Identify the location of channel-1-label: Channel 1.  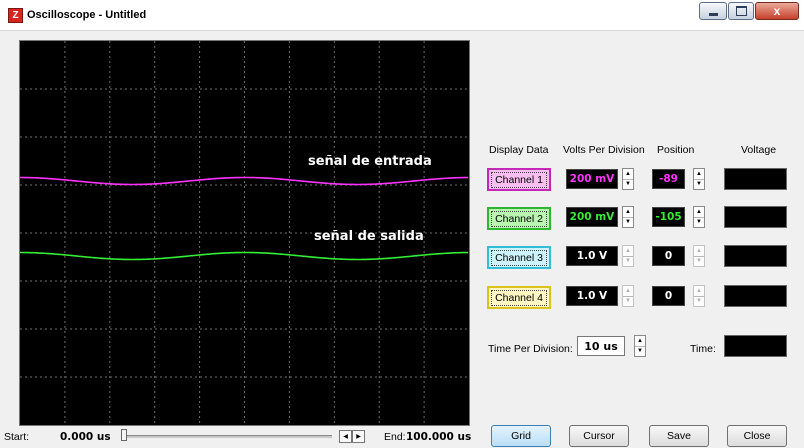
(519, 179).